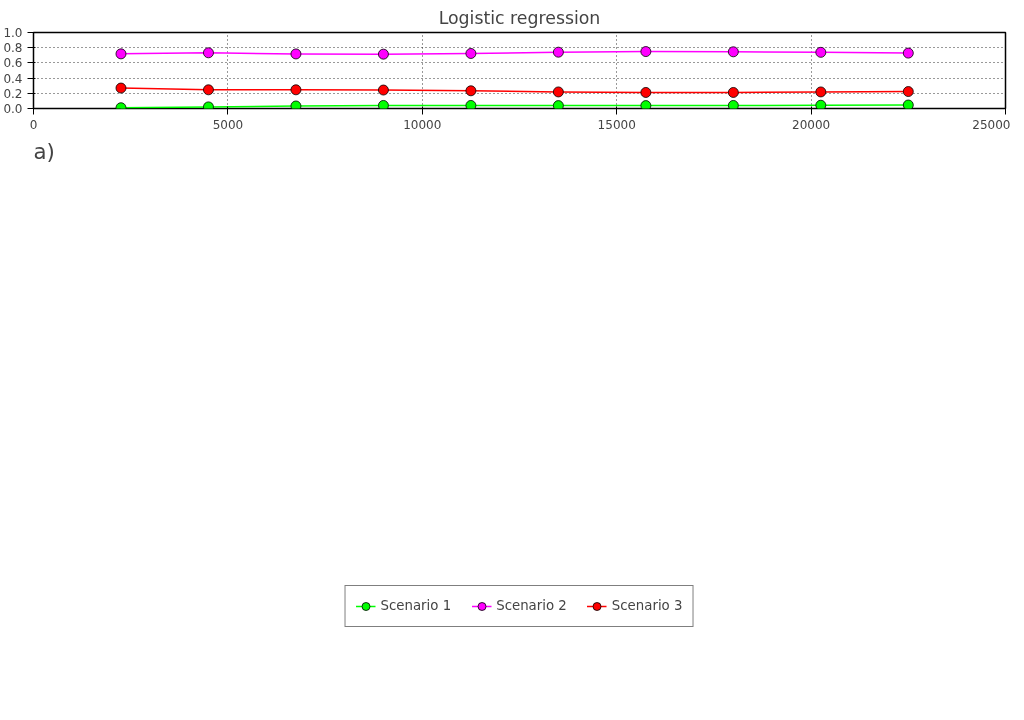 The width and height of the screenshot is (1024, 720). What do you see at coordinates (647, 606) in the screenshot?
I see `legend-label: Scenario 3` at bounding box center [647, 606].